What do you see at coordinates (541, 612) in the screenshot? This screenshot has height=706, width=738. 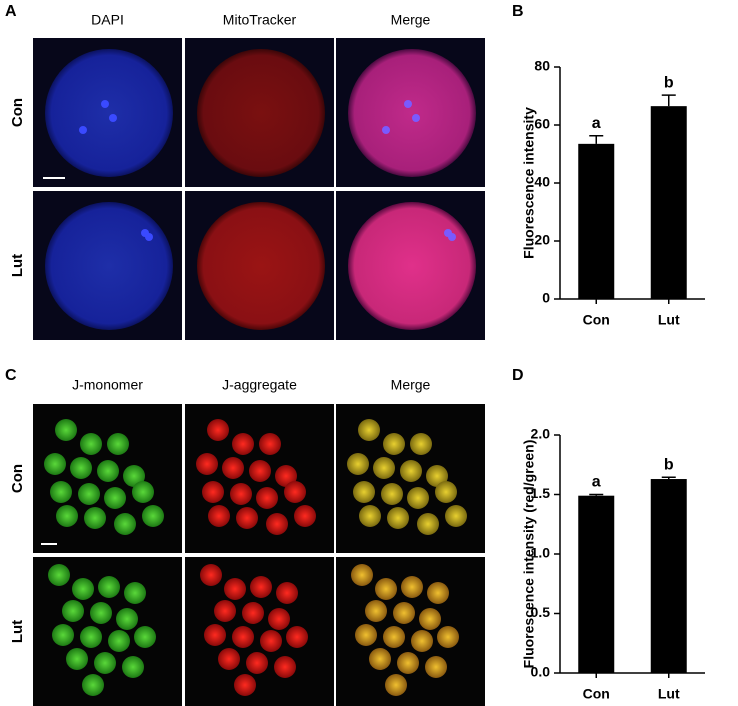 I see `y-tick-label: 0.5` at bounding box center [541, 612].